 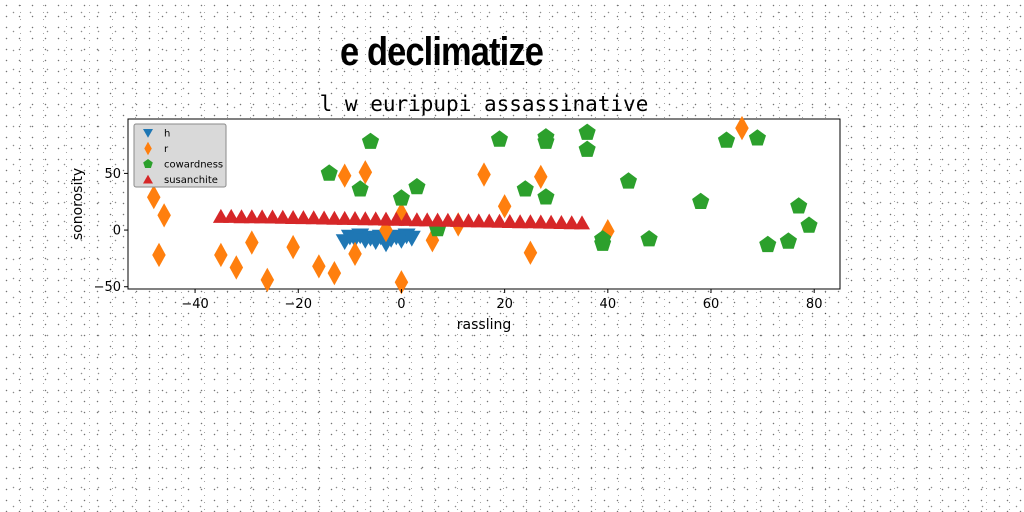 I want to click on x-tick-label-5: 60, so click(x=711, y=304).